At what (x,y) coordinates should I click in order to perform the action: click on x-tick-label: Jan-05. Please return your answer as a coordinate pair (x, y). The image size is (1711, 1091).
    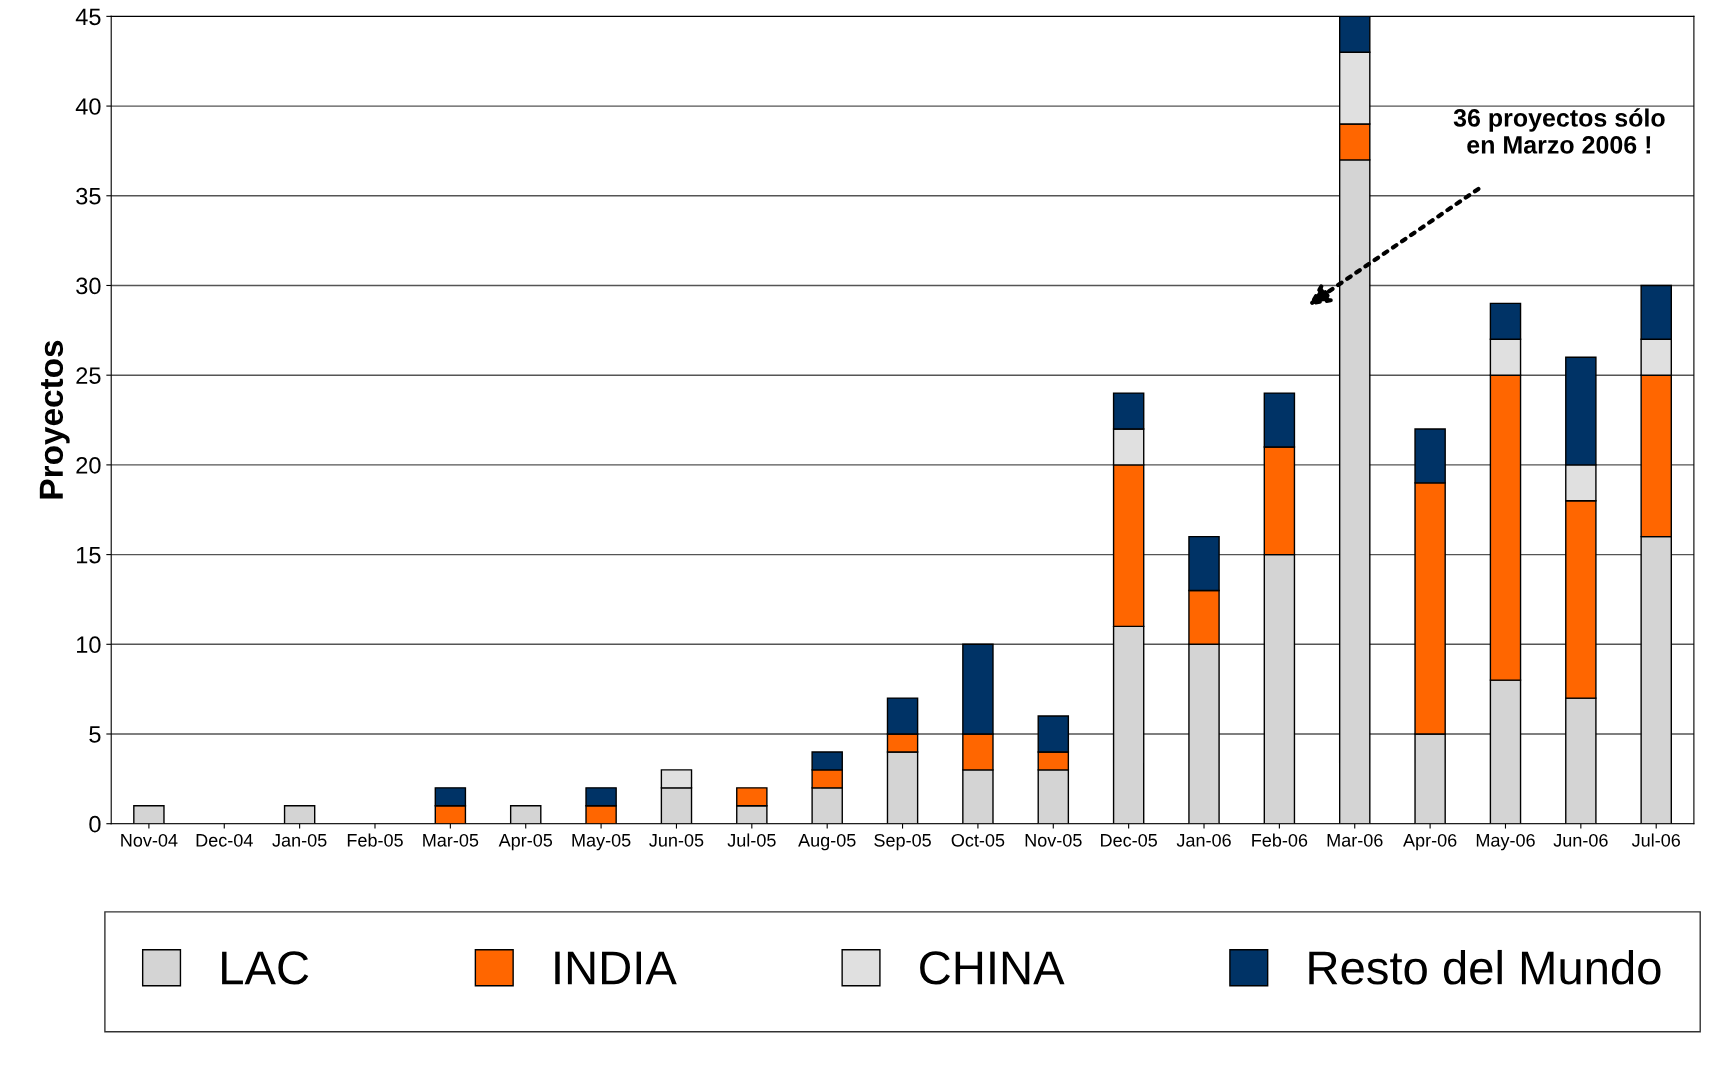
    Looking at the image, I should click on (299, 840).